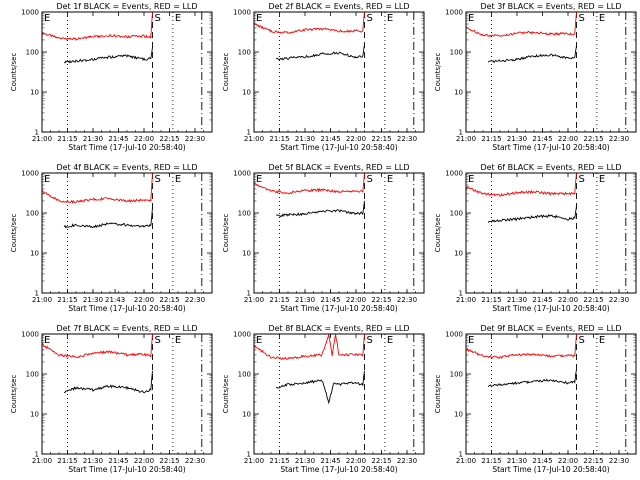 This screenshot has width=640, height=480. Describe the element at coordinates (338, 167) in the screenshot. I see `panel-title: Det 5f BLACK = Events, RED = LLD` at that location.